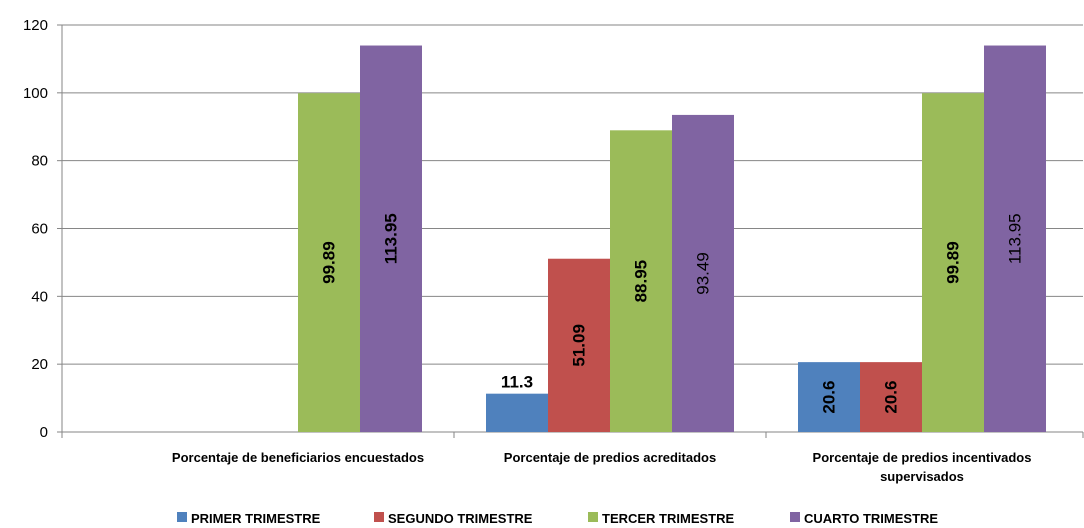  What do you see at coordinates (610, 457) in the screenshot?
I see `category-label: Porcentaje de predios acreditados` at bounding box center [610, 457].